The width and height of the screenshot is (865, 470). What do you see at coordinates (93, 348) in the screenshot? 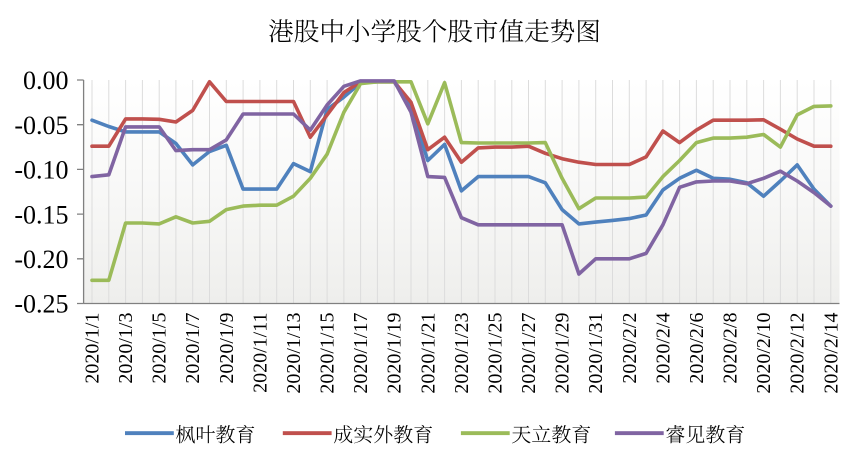
I see `svg-text: 2020/1/1` at bounding box center [93, 348].